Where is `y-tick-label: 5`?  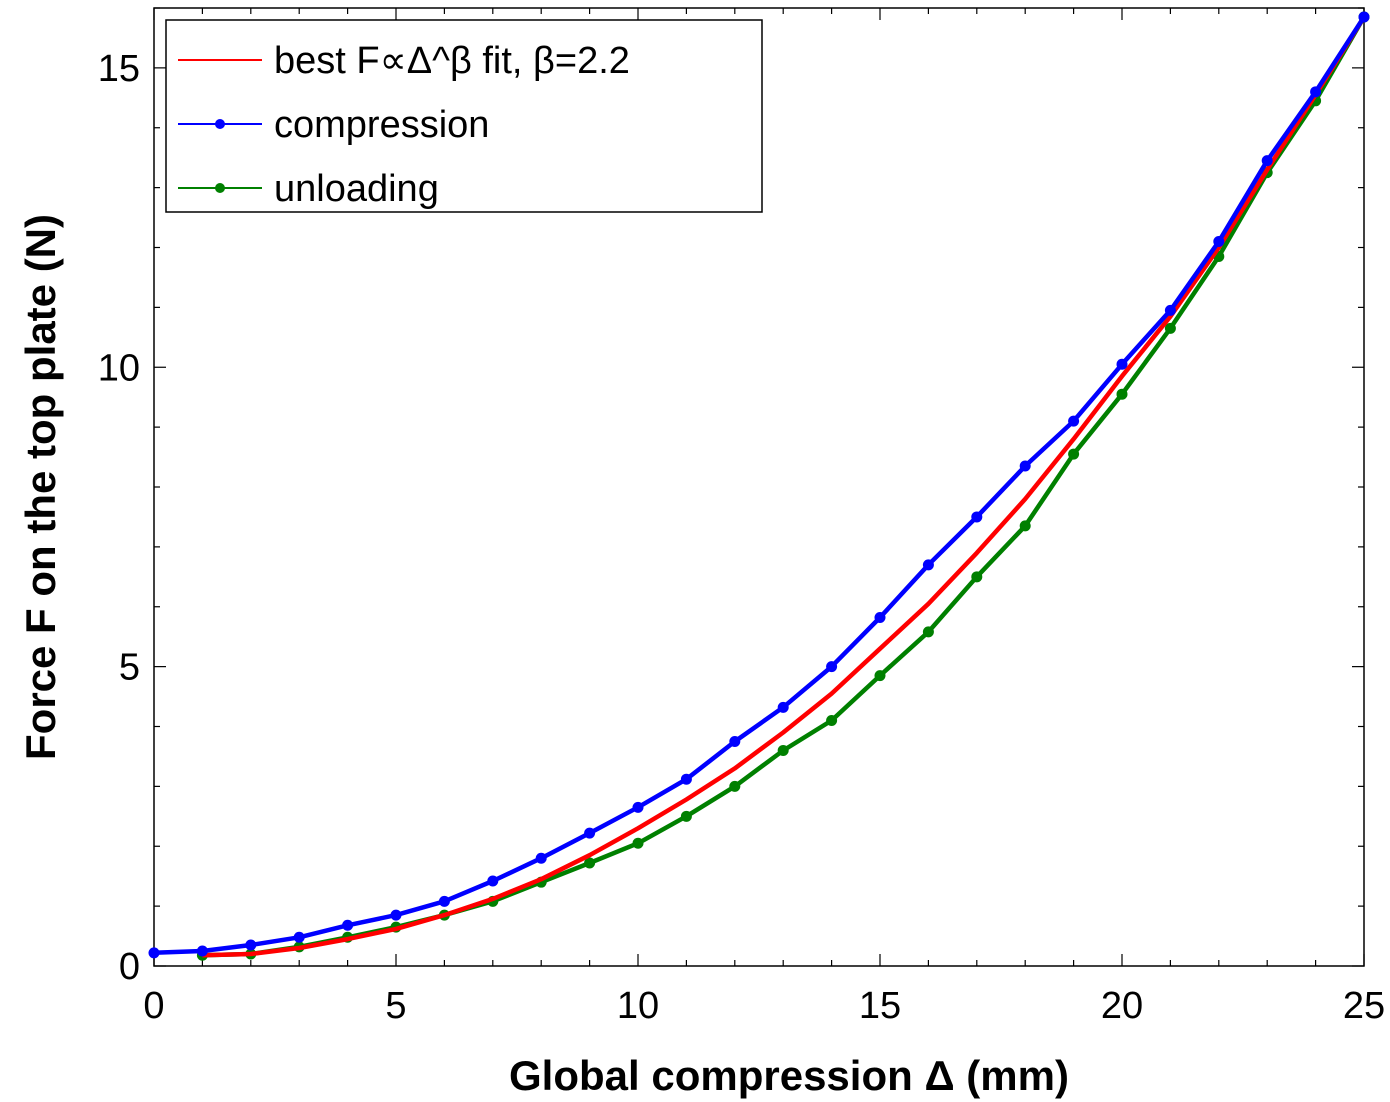 y-tick-label: 5 is located at coordinates (129, 668).